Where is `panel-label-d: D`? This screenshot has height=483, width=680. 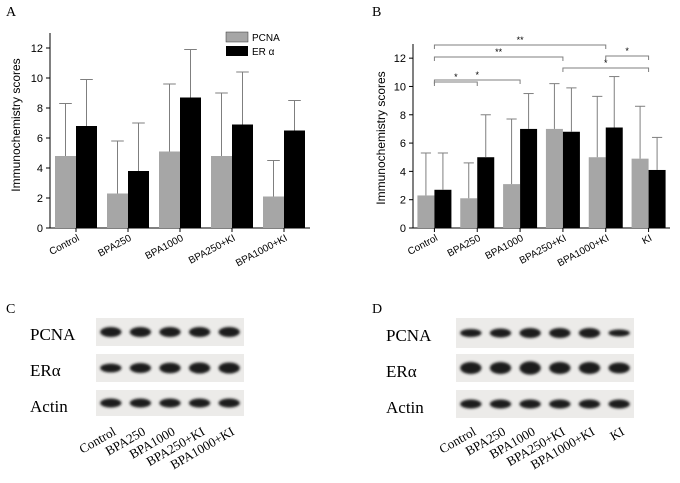 panel-label-d: D is located at coordinates (377, 309).